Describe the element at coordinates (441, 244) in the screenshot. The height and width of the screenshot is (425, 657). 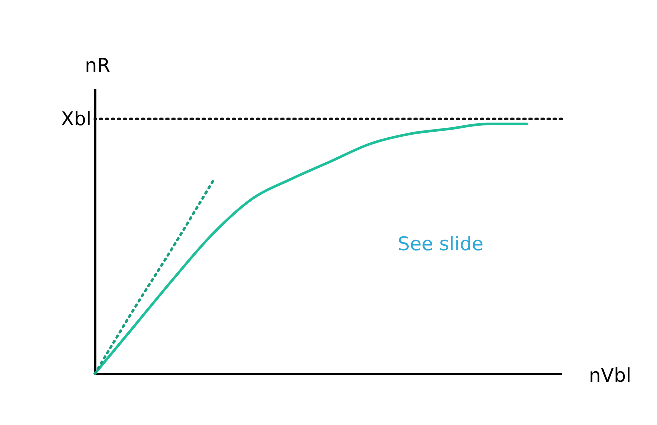
I see `annotation: See slide` at that location.